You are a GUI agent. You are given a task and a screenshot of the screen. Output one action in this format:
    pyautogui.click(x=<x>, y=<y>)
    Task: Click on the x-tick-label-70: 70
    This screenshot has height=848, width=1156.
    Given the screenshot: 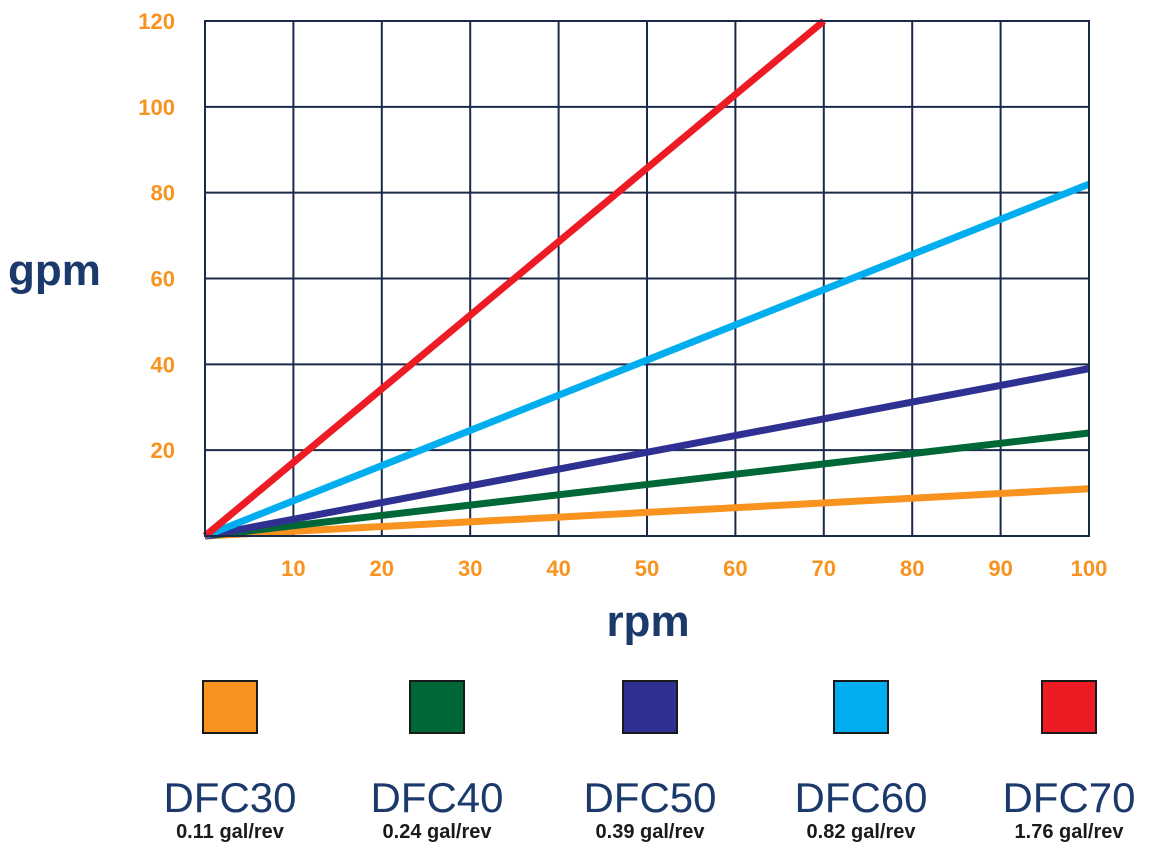 What is the action you would take?
    pyautogui.click(x=824, y=568)
    